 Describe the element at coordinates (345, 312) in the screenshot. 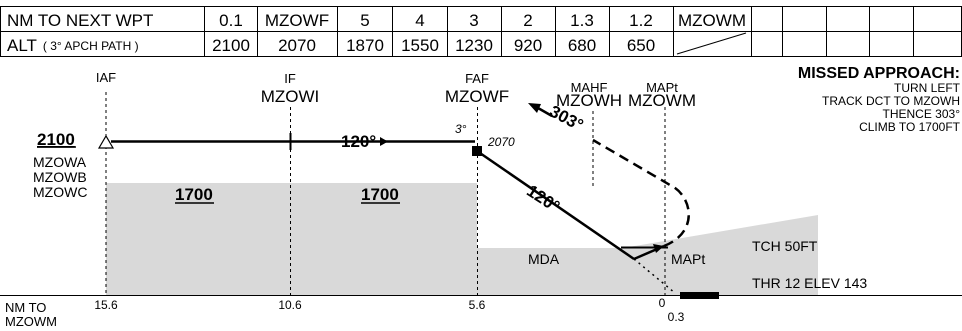

I see `distance-axis: NM TO MZOWM 15.6 10.6 5.6 0 0.3` at that location.